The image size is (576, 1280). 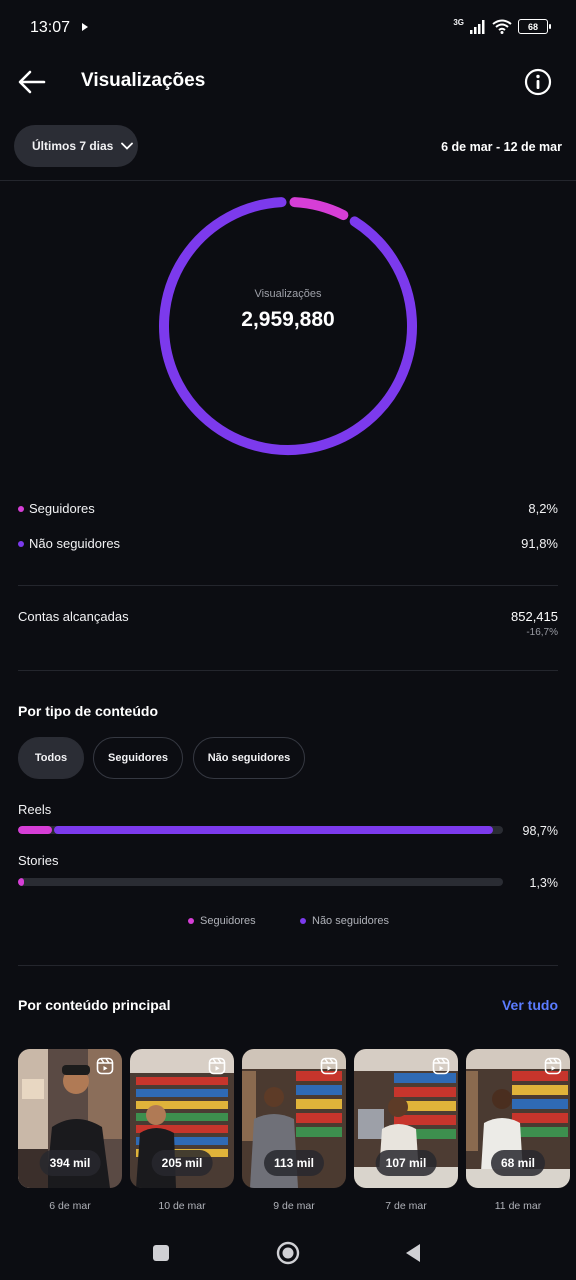 What do you see at coordinates (85, 27) in the screenshot?
I see `play-icon` at bounding box center [85, 27].